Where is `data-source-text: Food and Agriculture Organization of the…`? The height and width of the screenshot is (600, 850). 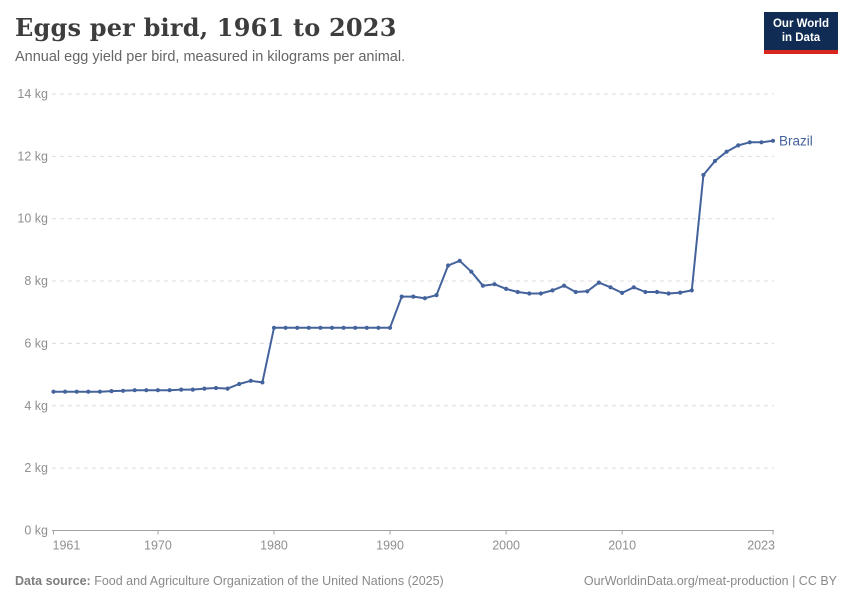 data-source-text: Food and Agriculture Organization of the… is located at coordinates (267, 581).